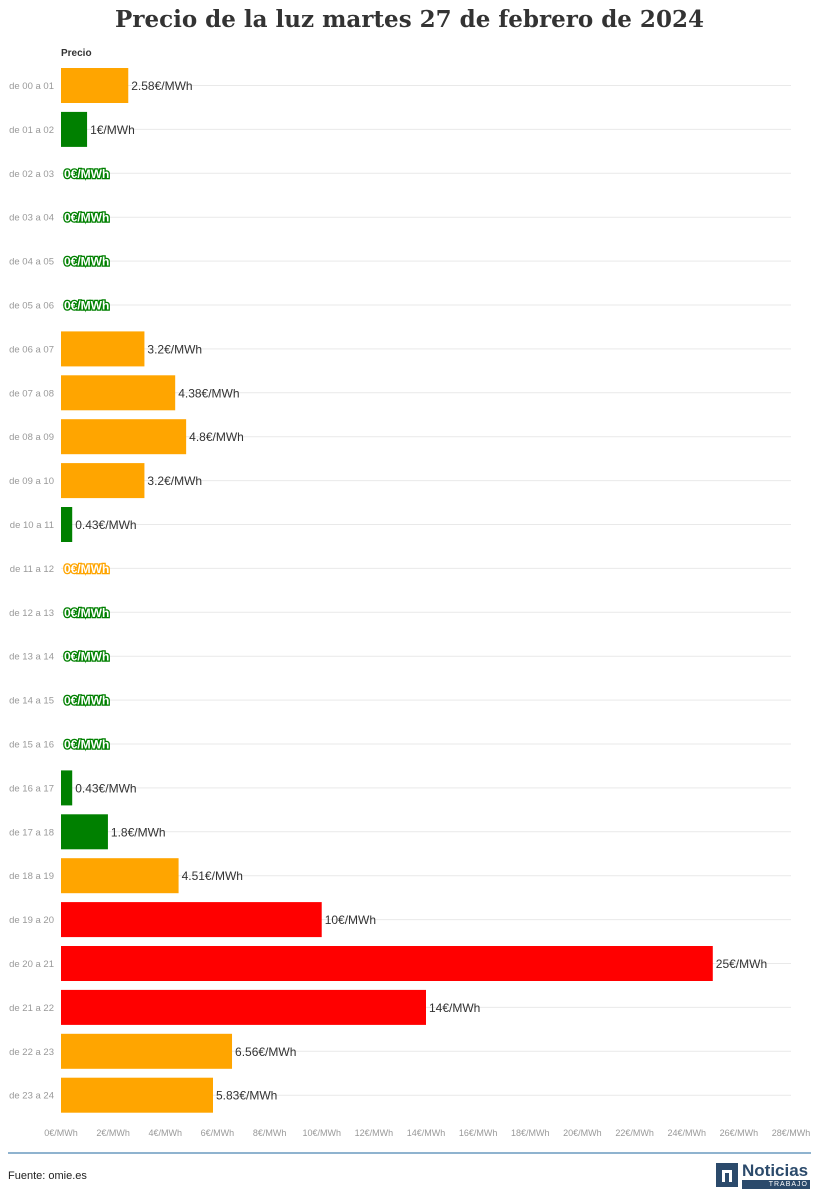  What do you see at coordinates (31, 832) in the screenshot?
I see `category-label: de 17 a 18` at bounding box center [31, 832].